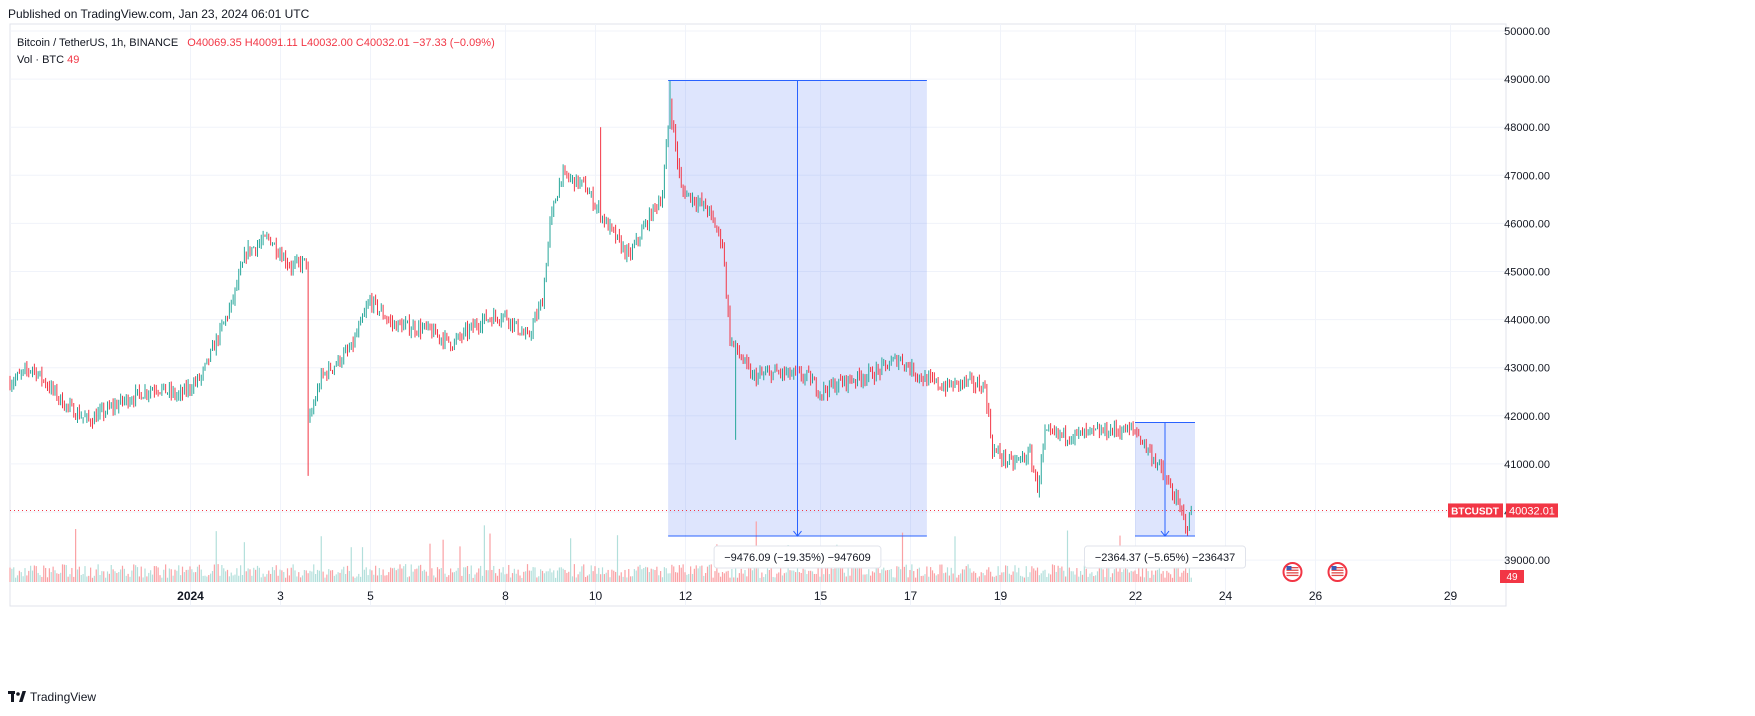 The width and height of the screenshot is (1755, 716). I want to click on ohlc-low: L40032.00, so click(326, 43).